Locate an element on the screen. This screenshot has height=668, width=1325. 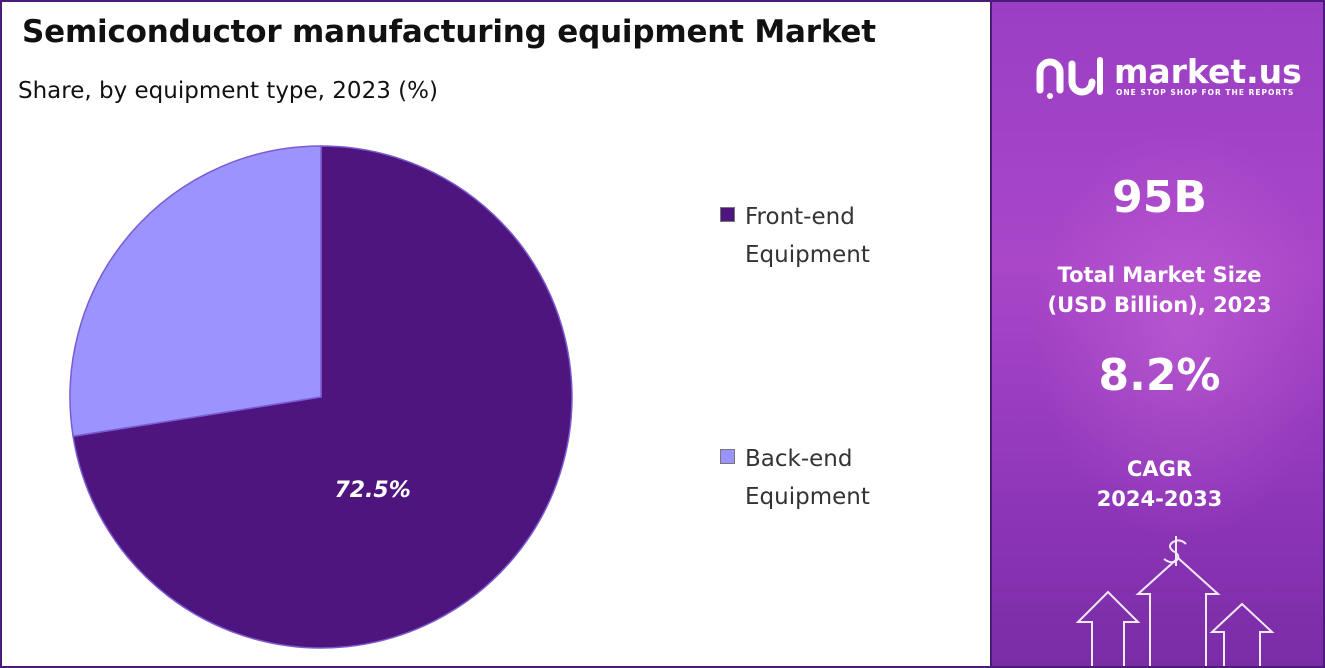
legend-label: Back-end is located at coordinates (799, 459).